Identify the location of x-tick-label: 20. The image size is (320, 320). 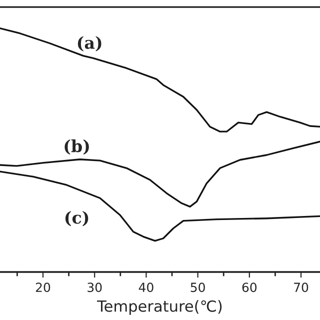
(43, 287).